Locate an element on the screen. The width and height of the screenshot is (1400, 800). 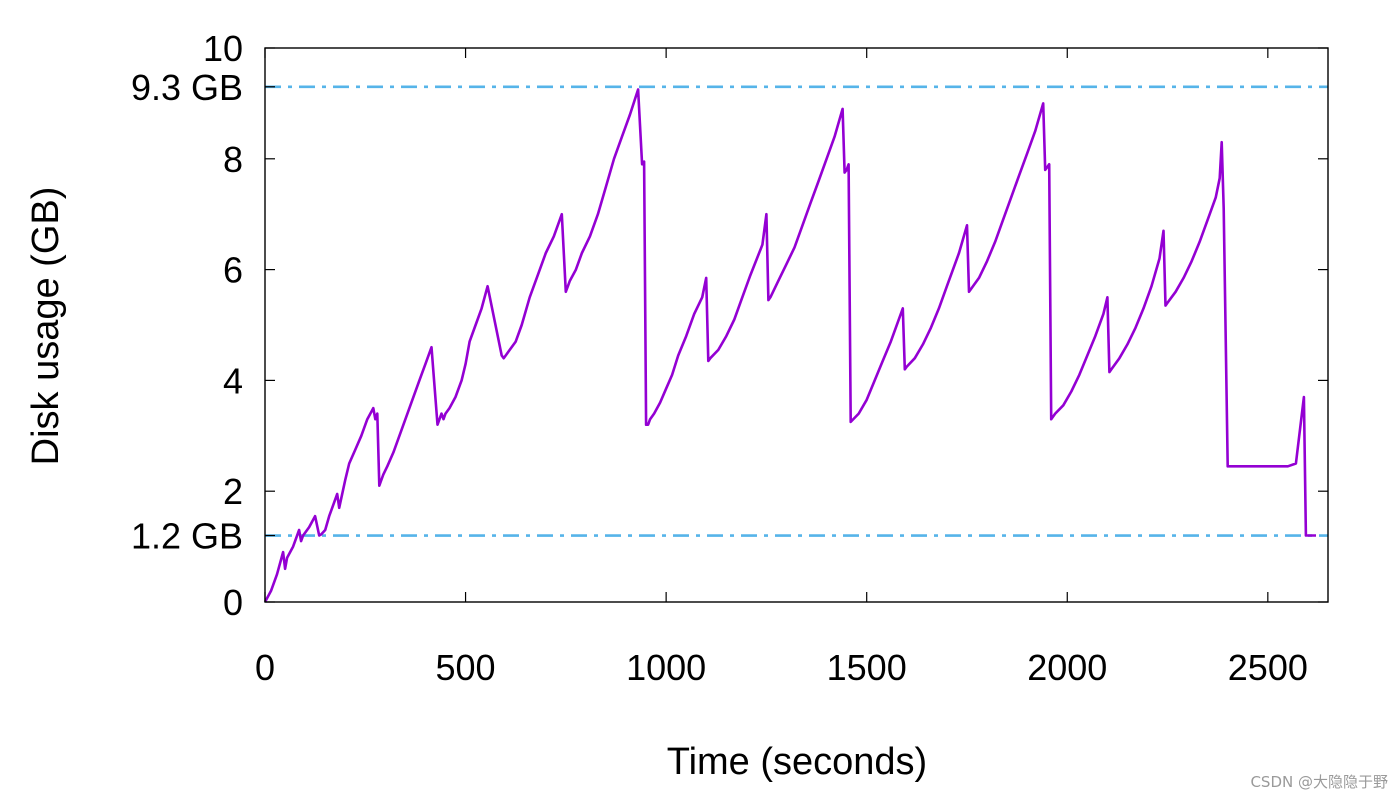
x-tick-label: 500 is located at coordinates (466, 667).